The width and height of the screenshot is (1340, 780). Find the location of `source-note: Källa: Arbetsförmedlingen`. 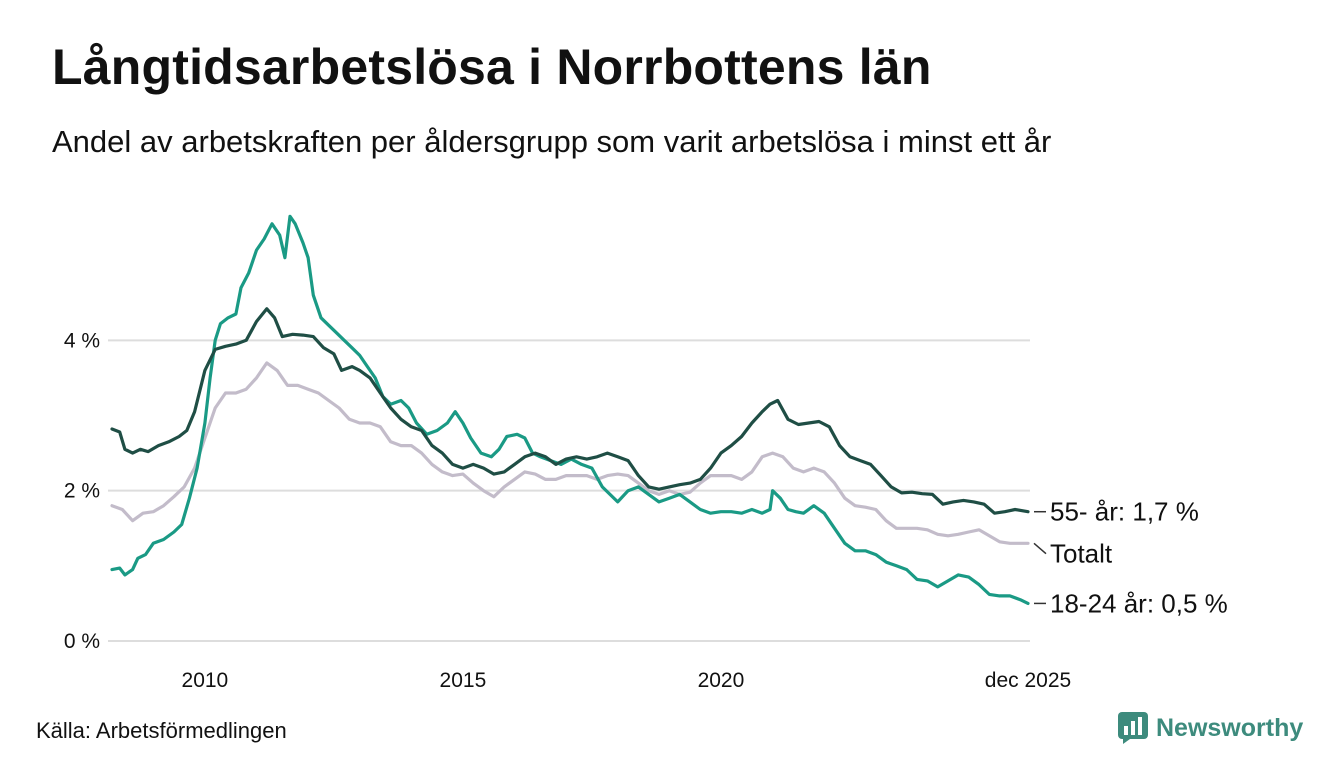

source-note: Källa: Arbetsförmedlingen is located at coordinates (161, 730).